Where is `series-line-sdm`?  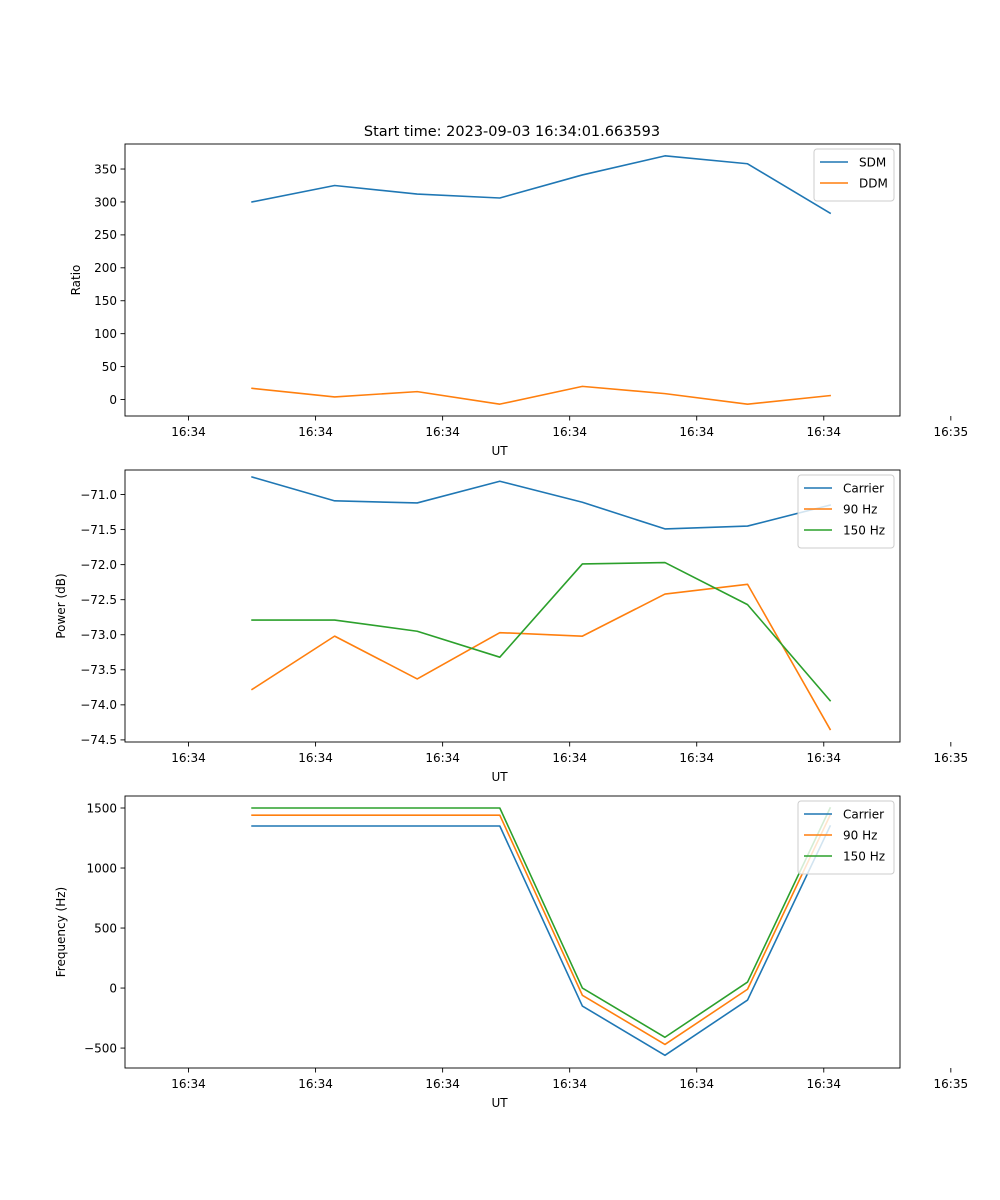
series-line-sdm is located at coordinates (541, 185).